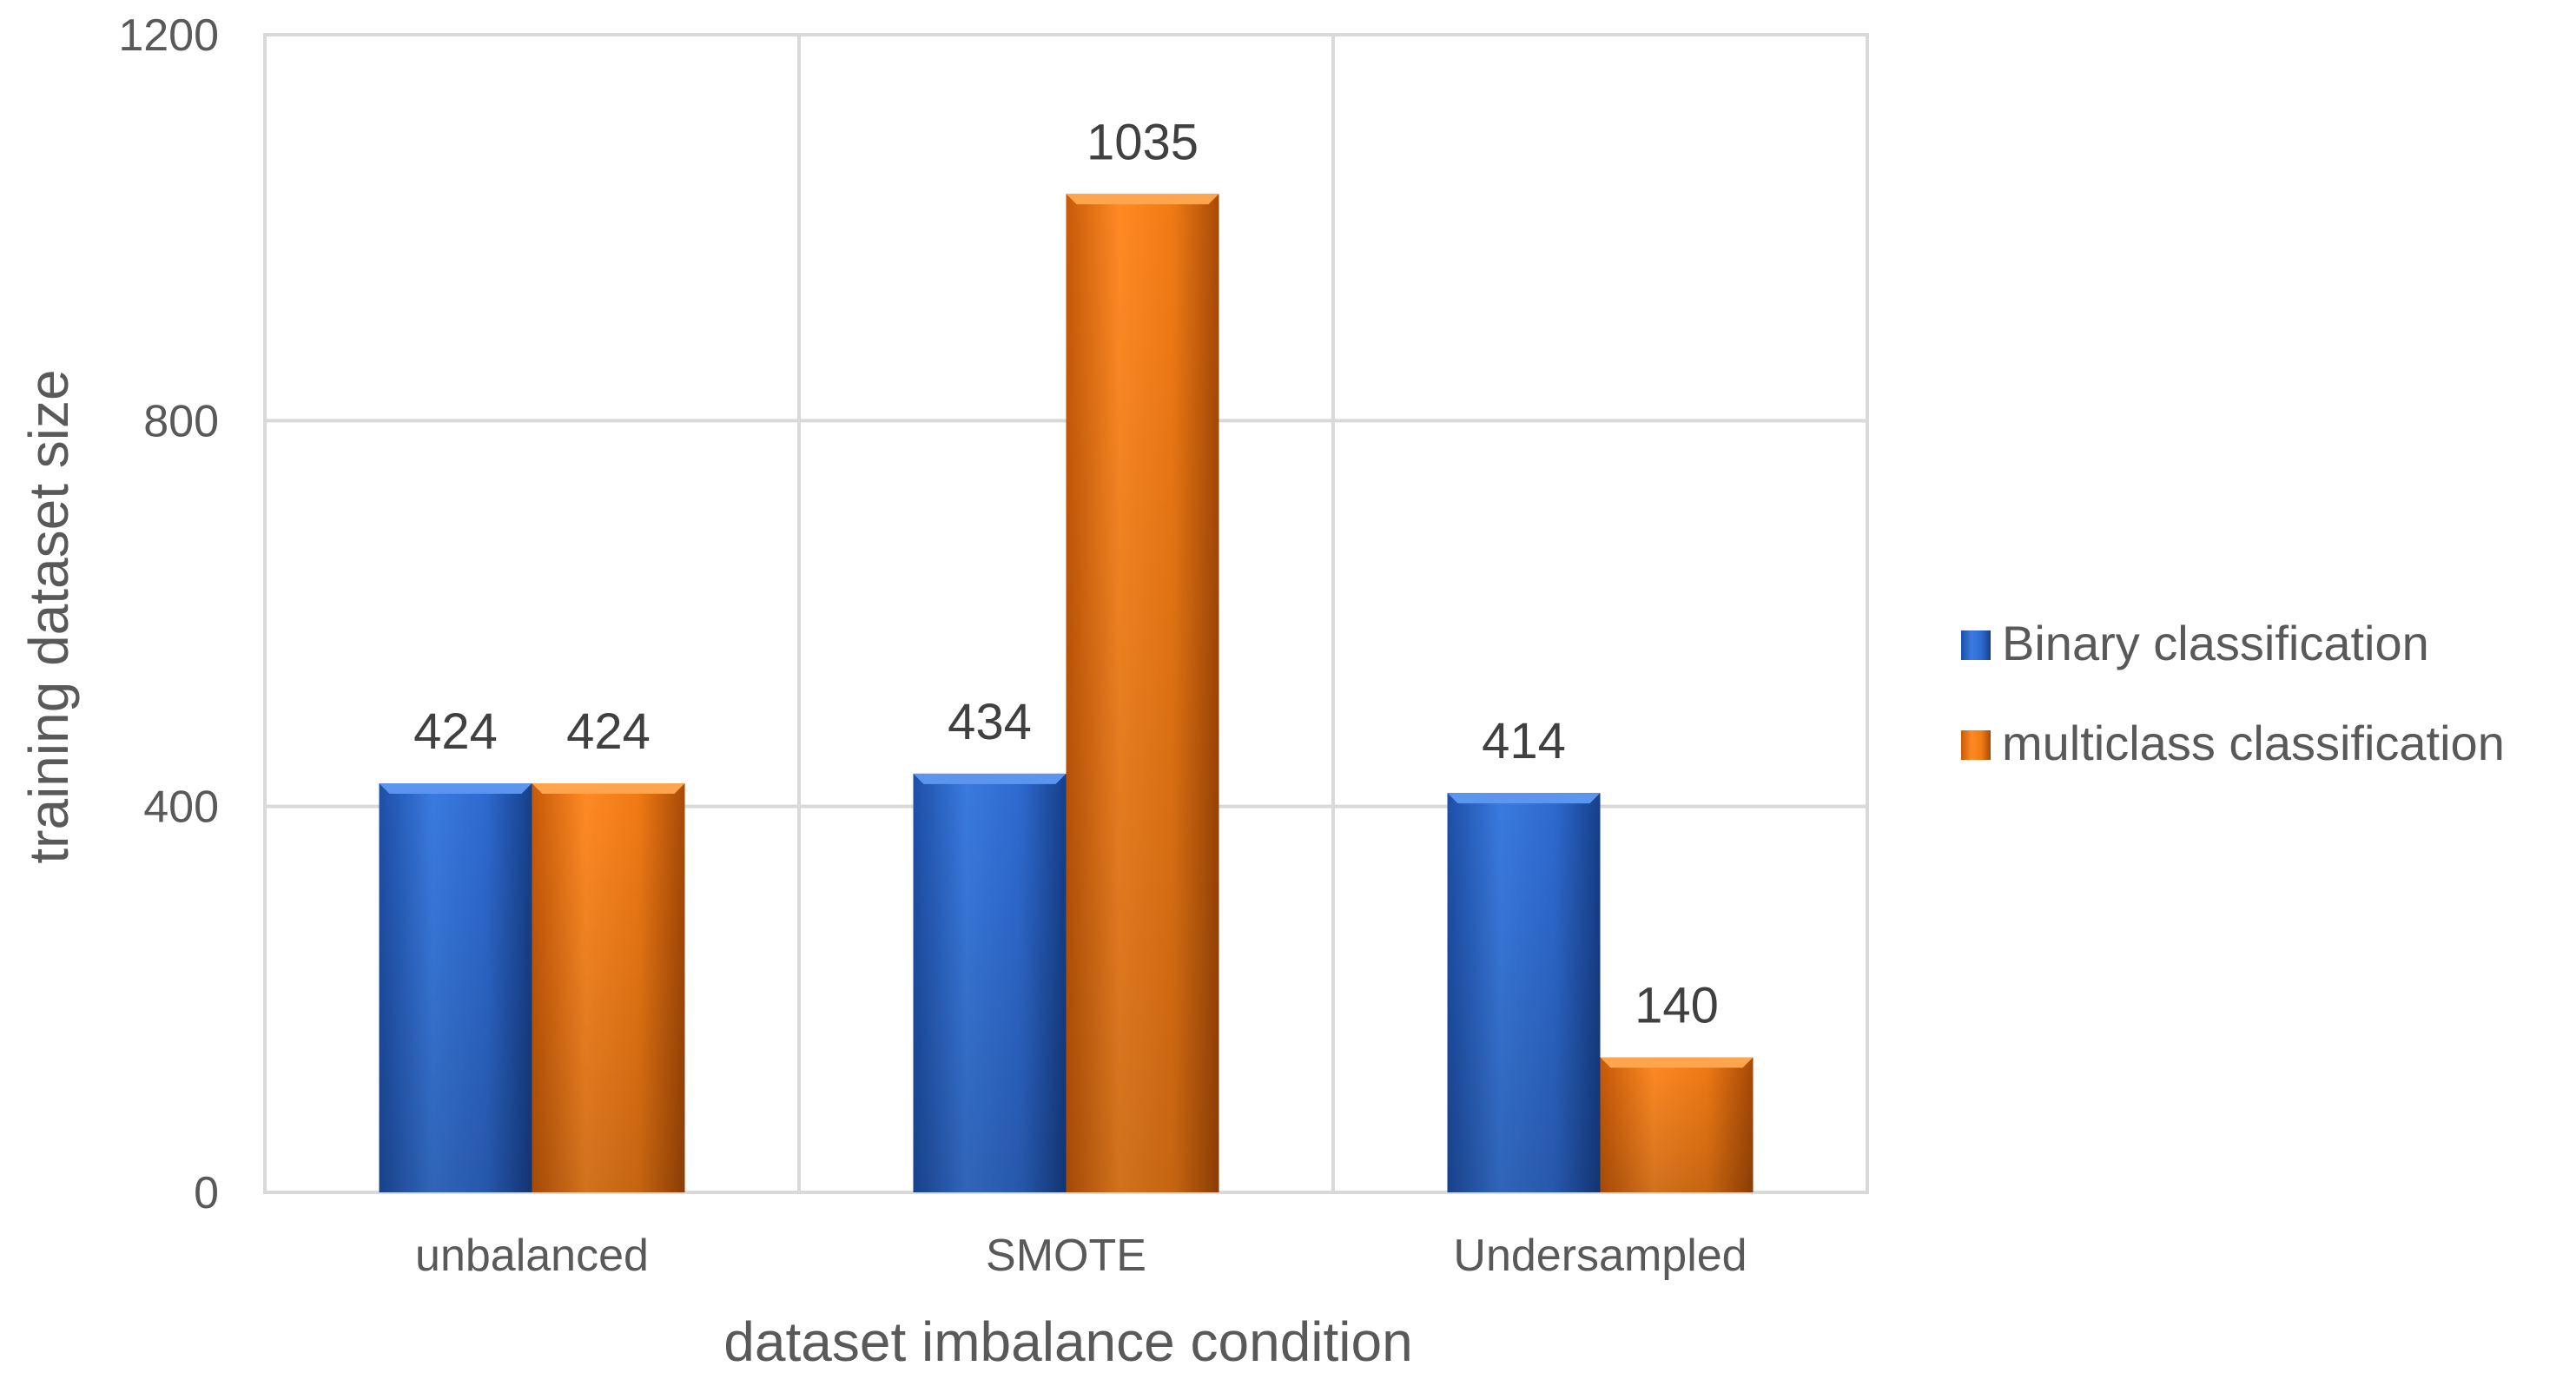 Image resolution: width=2576 pixels, height=1386 pixels. What do you see at coordinates (1066, 1256) in the screenshot?
I see `x-tick-label: SMOTE` at bounding box center [1066, 1256].